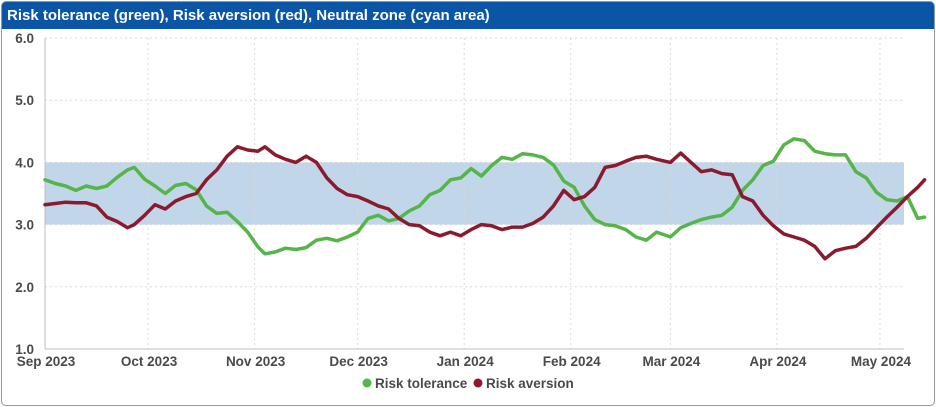  Describe the element at coordinates (421, 383) in the screenshot. I see `risk-tolerance-legend-label: Risk tolerance` at that location.